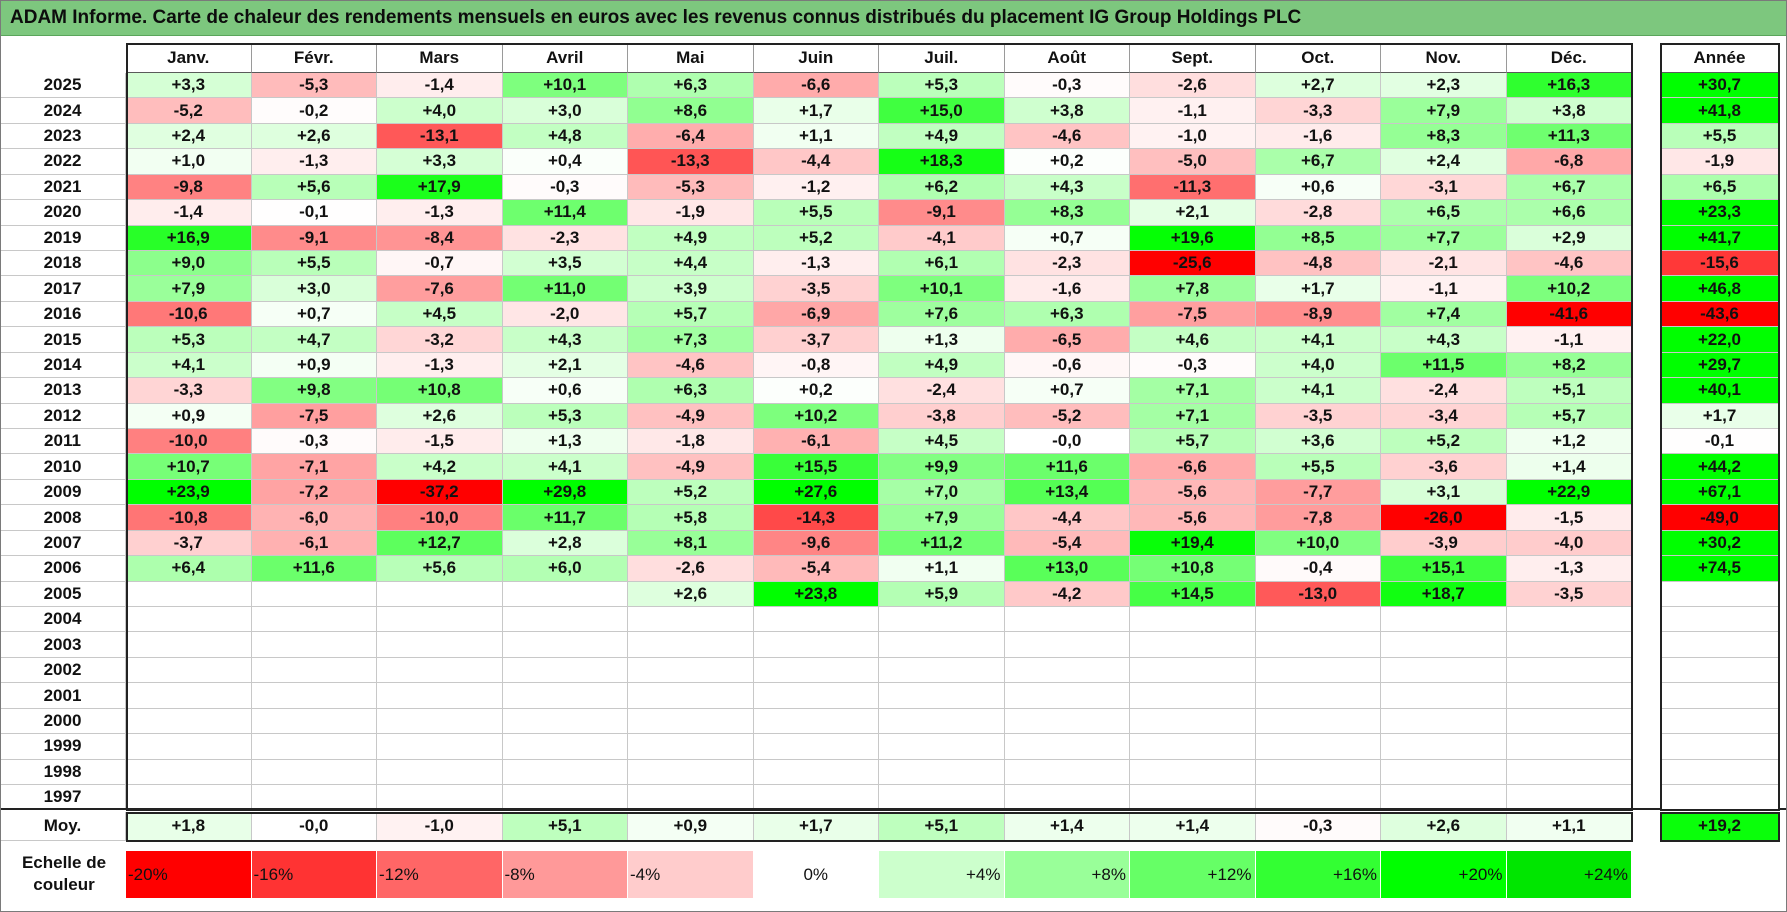 Image resolution: width=1787 pixels, height=912 pixels. I want to click on heatmap-cell: -3,5, so click(1318, 416).